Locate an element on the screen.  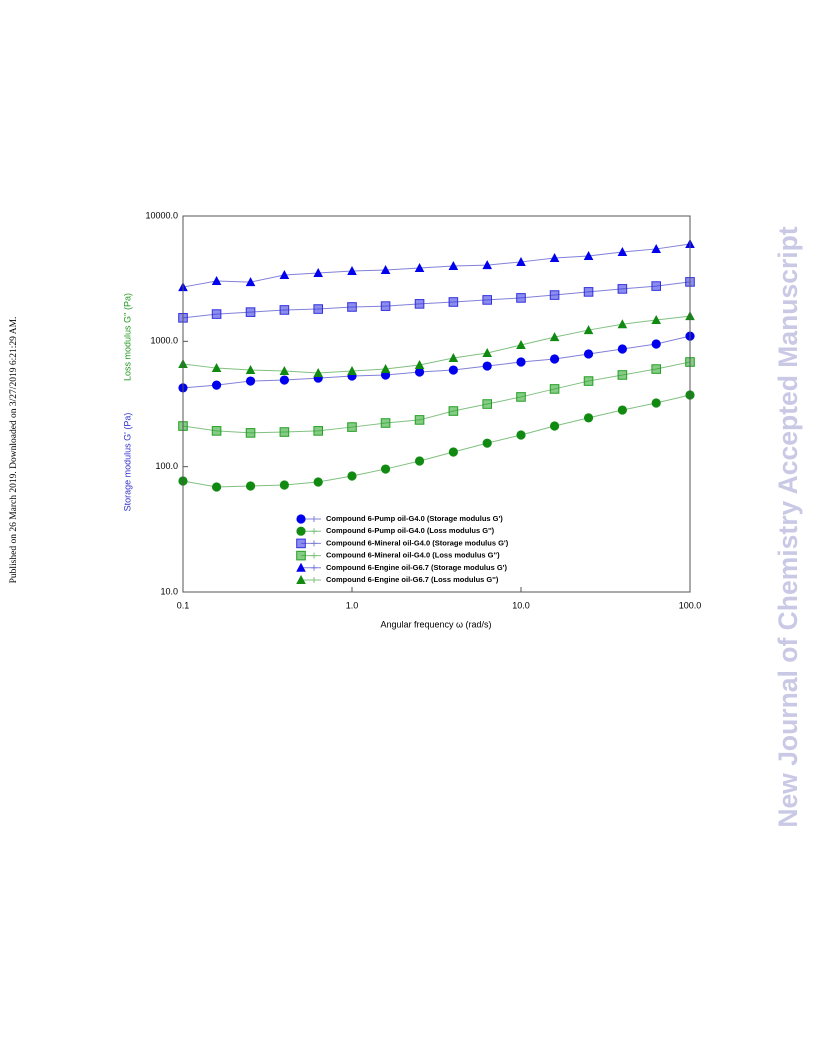
x-tick-label: 1.0 is located at coordinates (352, 605).